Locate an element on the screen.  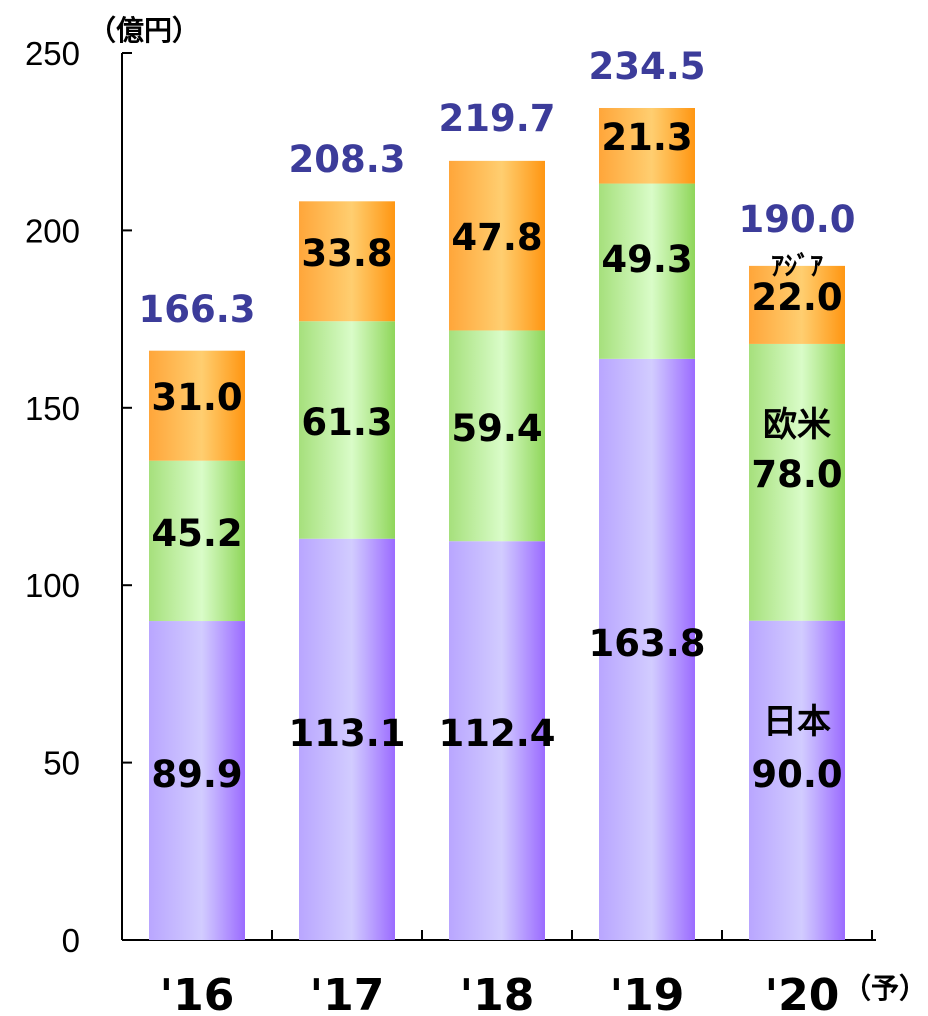
y-tick-label: 0 is located at coordinates (71, 940).